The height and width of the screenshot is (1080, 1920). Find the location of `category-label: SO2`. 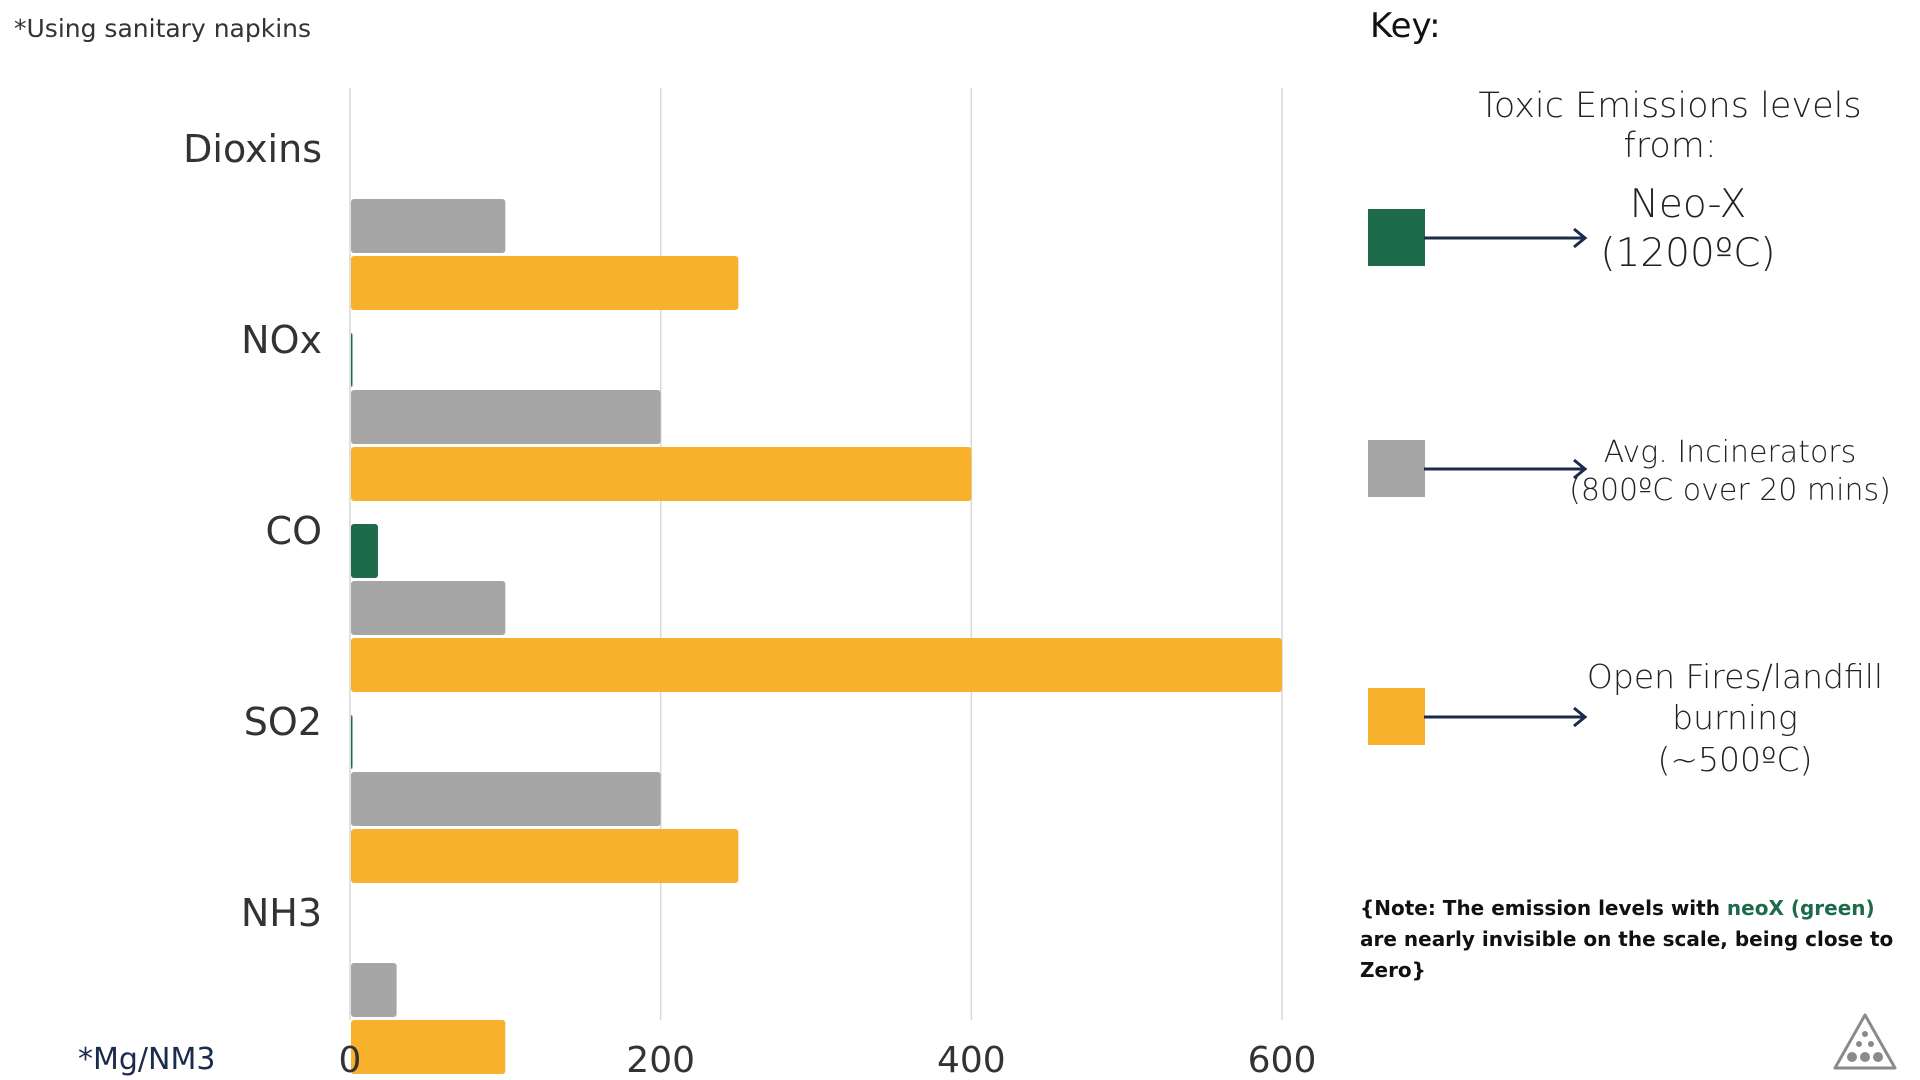

category-label: SO2 is located at coordinates (283, 722).